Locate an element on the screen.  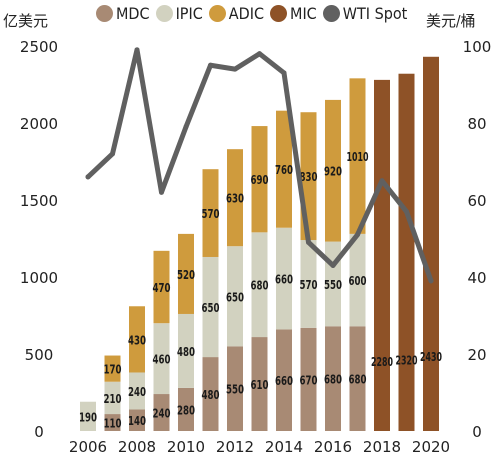
right-axis-tick-label: 100 is located at coordinates (477, 47).